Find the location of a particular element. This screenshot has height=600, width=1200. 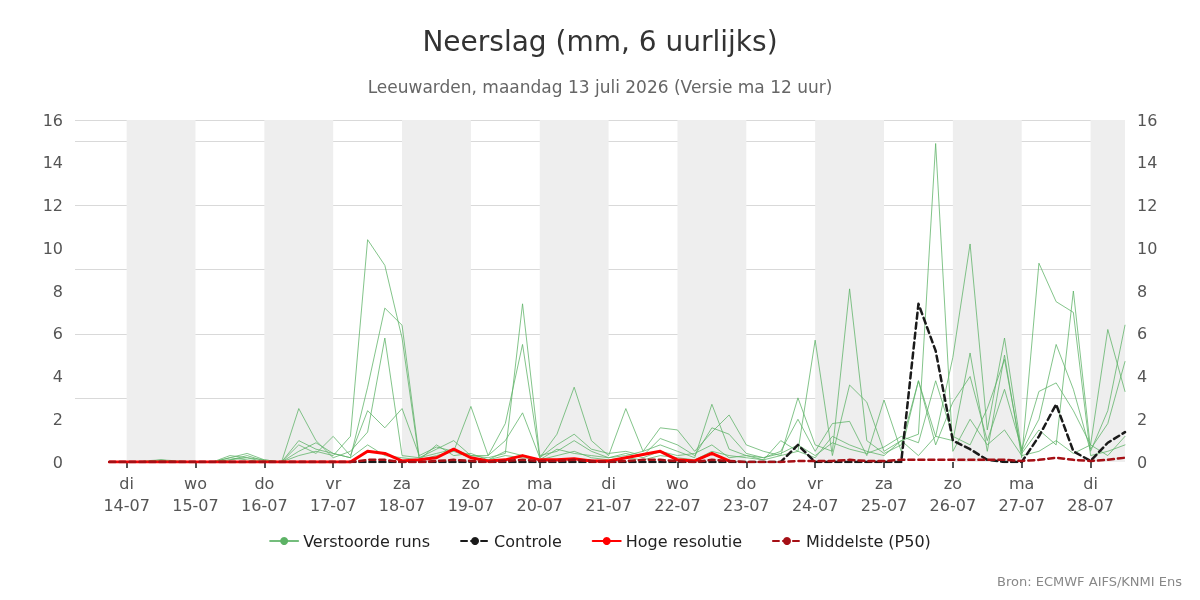

legend-label: Controle is located at coordinates (528, 541).